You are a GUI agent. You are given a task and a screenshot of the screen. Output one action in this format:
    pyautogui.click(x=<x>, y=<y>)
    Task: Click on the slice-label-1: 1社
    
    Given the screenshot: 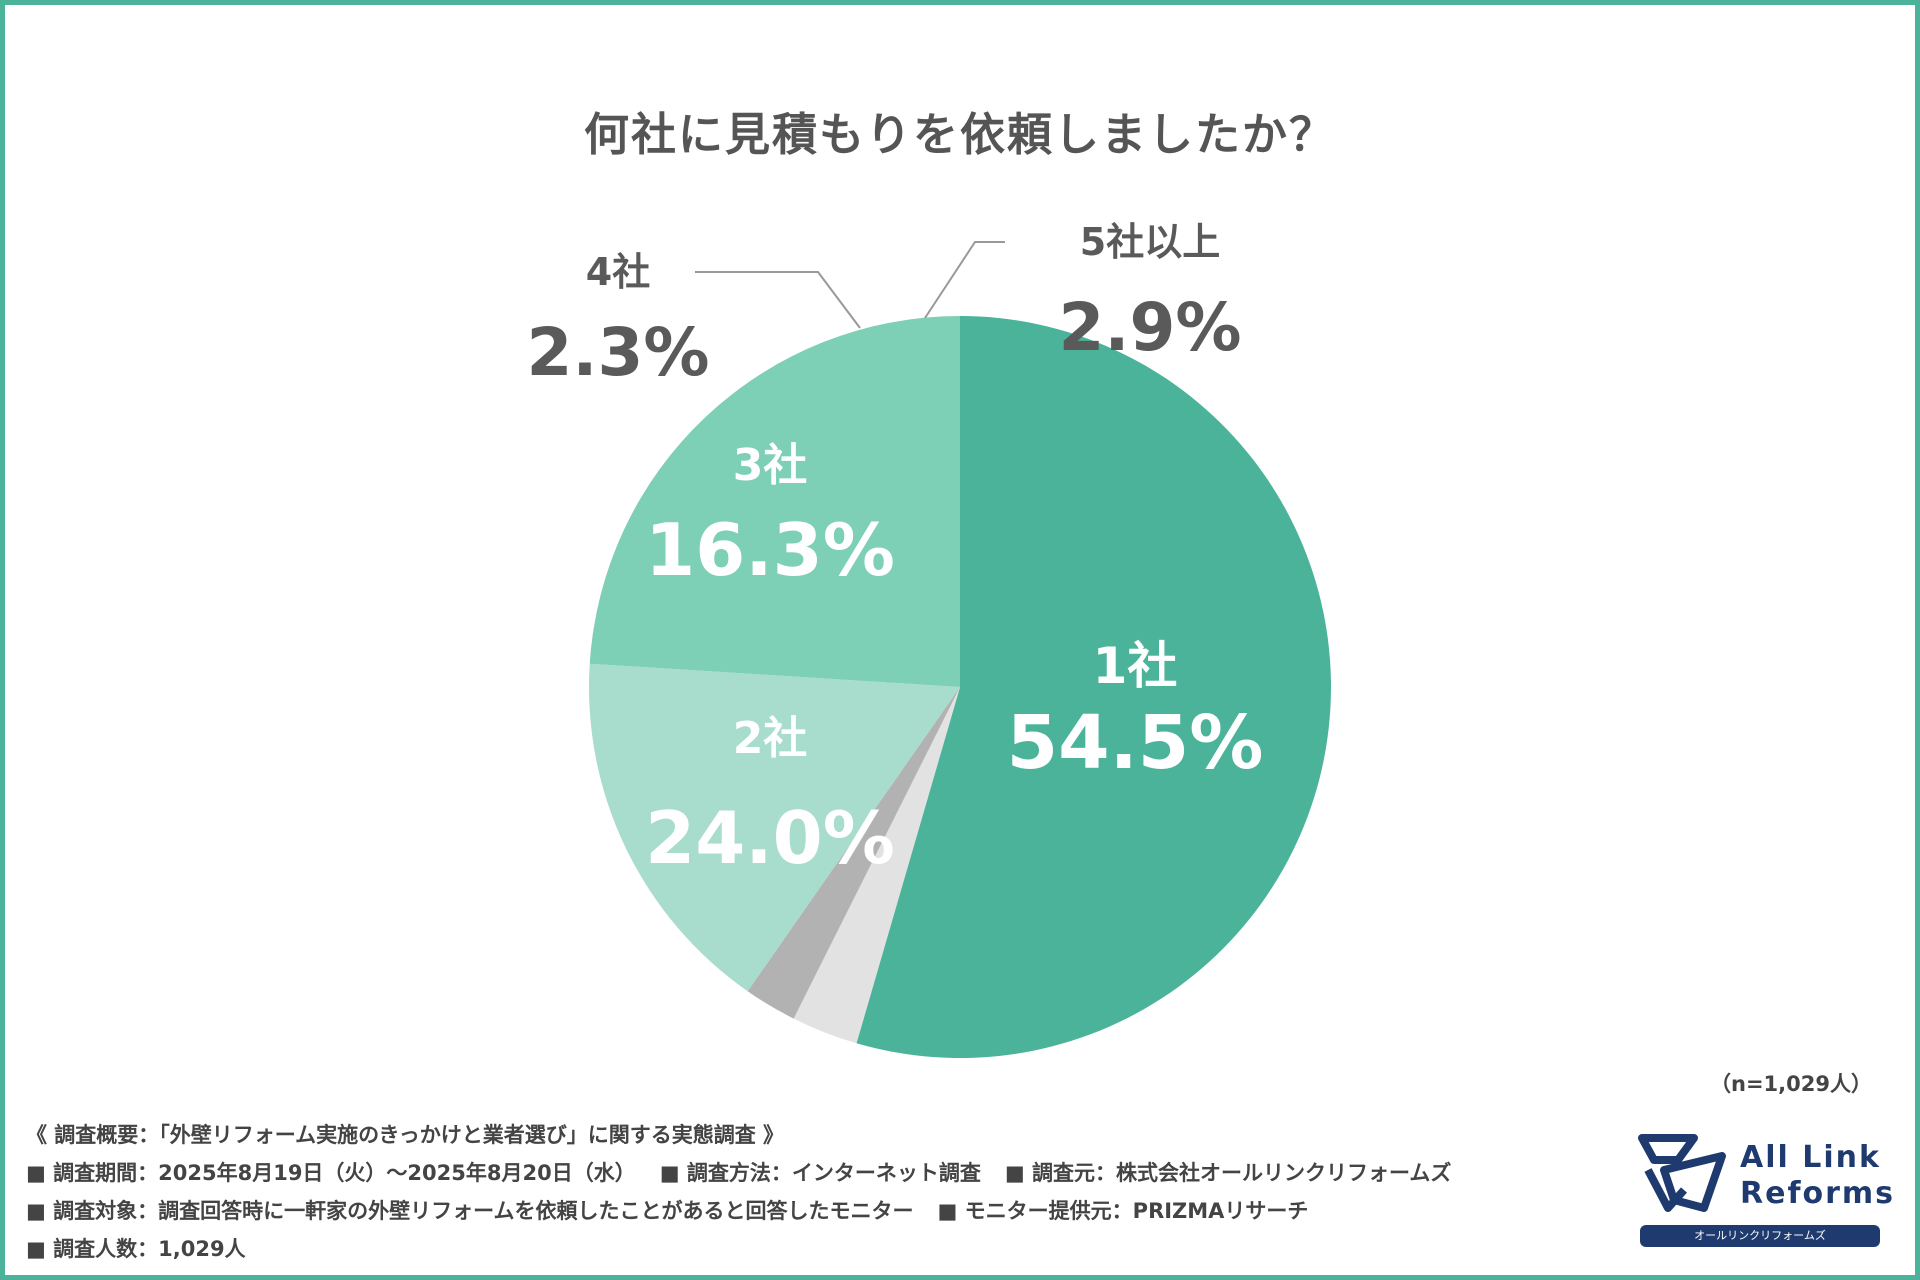 What is the action you would take?
    pyautogui.click(x=1135, y=666)
    